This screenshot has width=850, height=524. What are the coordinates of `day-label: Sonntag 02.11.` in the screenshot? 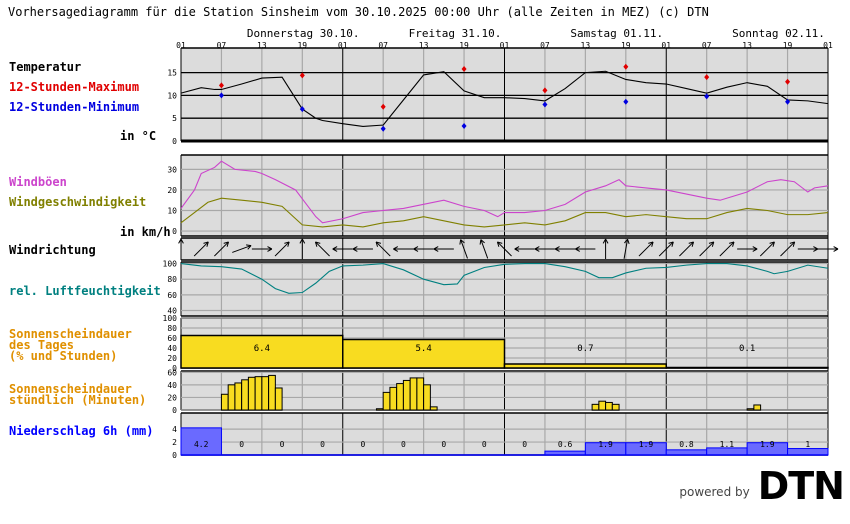 It's located at (778, 33).